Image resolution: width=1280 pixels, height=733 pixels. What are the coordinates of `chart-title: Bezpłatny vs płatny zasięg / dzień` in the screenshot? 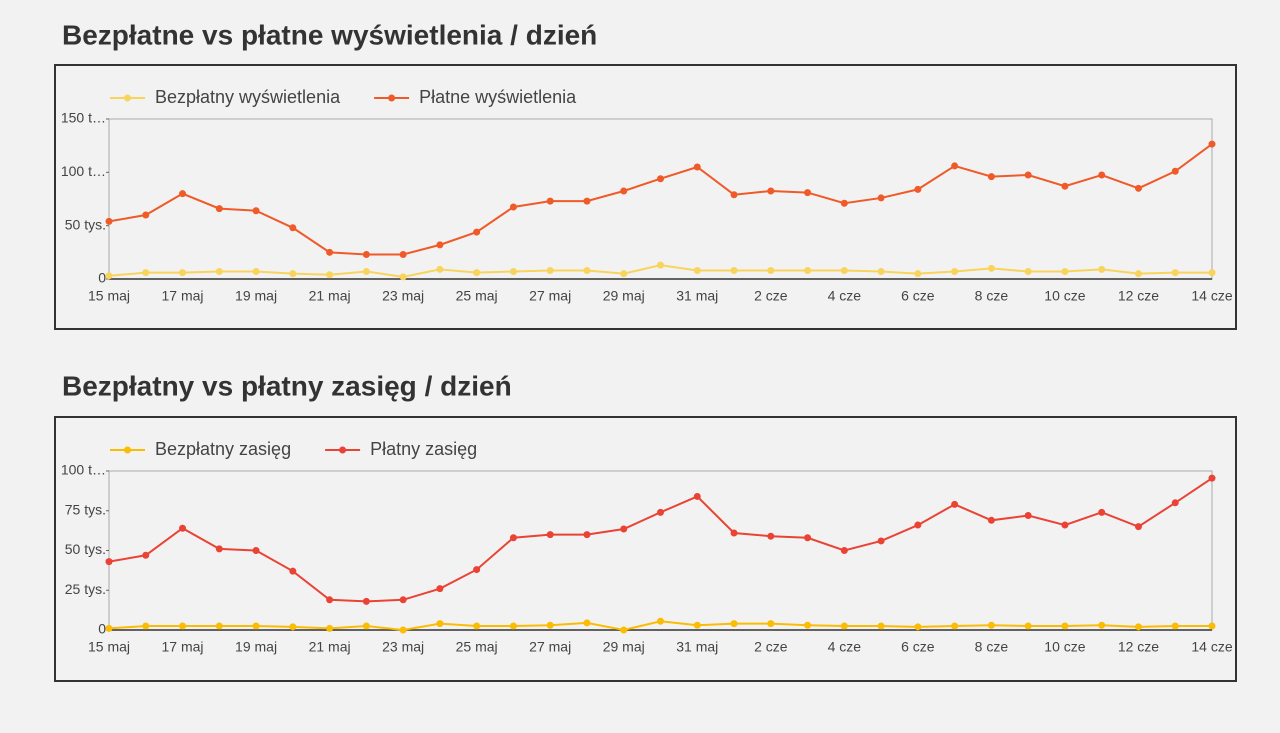 It's located at (287, 385).